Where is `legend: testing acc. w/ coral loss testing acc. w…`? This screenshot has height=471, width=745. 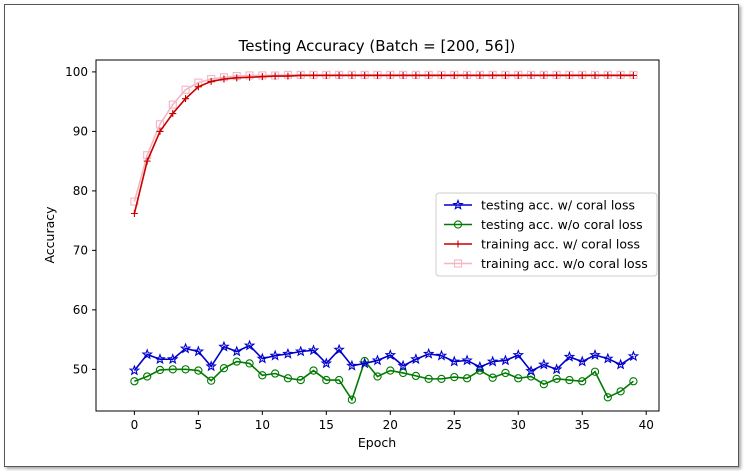
legend: testing acc. w/ coral loss testing acc. w… is located at coordinates (546, 234).